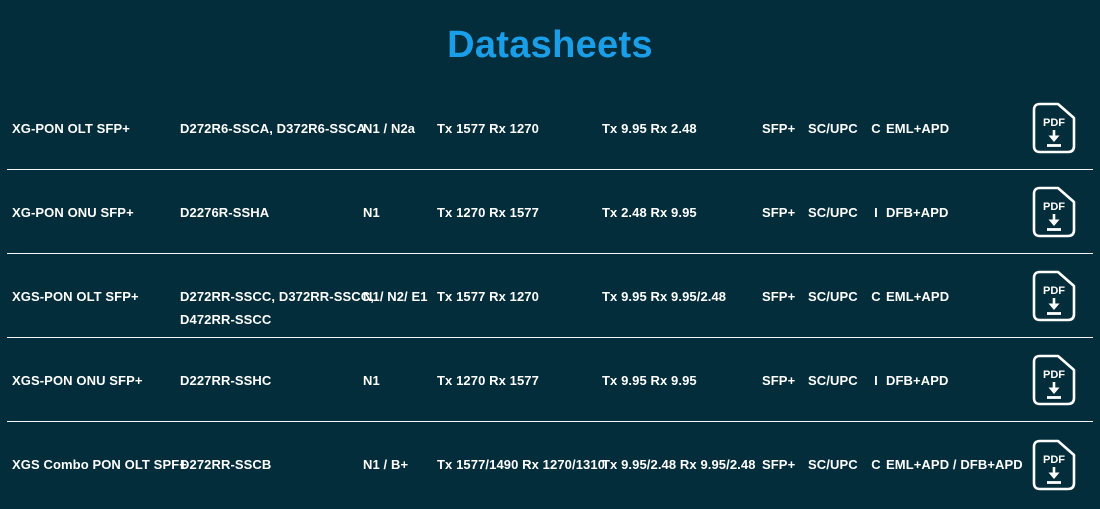 This screenshot has width=1100, height=509. I want to click on pon-class: N1/ N2/ E1, so click(395, 296).